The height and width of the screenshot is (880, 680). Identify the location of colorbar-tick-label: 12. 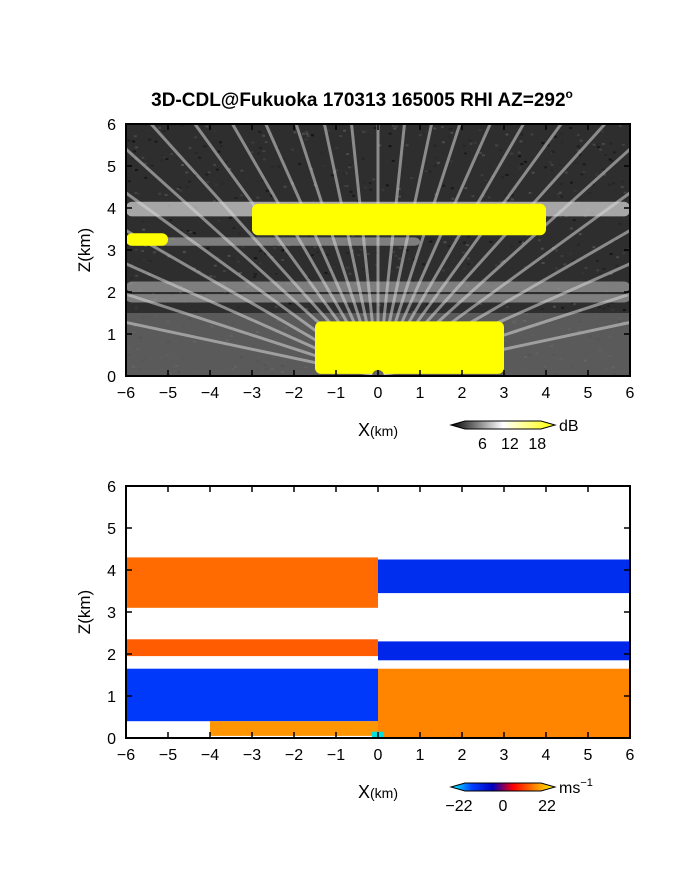
(510, 444).